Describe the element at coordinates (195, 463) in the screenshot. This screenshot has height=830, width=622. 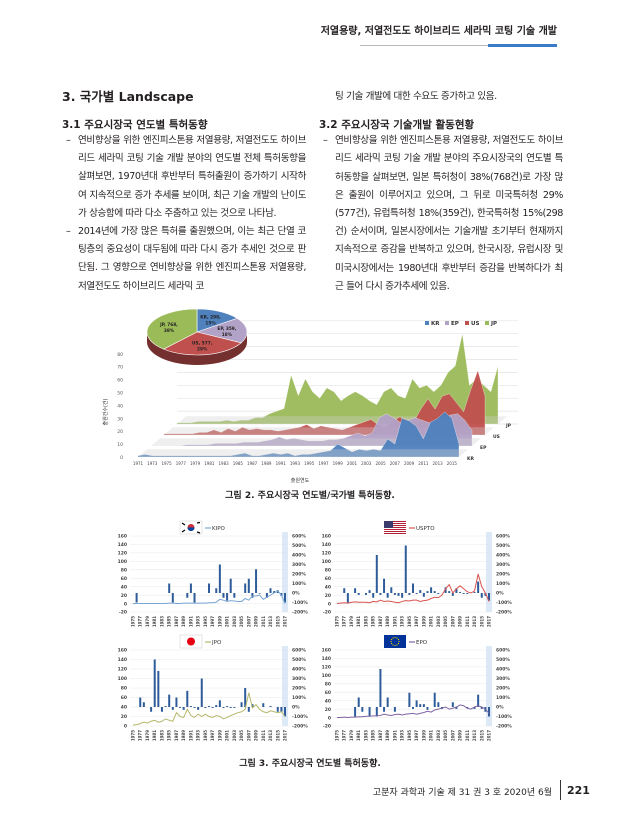
I see `x-tick-label: 1979` at that location.